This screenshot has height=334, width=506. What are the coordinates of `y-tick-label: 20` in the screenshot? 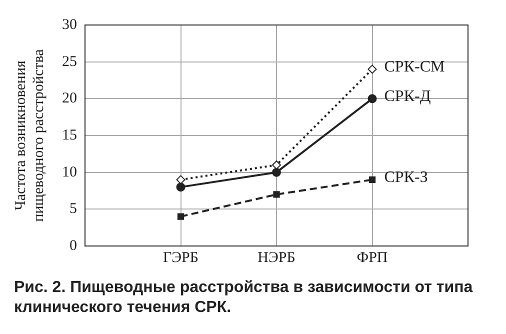 It's located at (69, 98).